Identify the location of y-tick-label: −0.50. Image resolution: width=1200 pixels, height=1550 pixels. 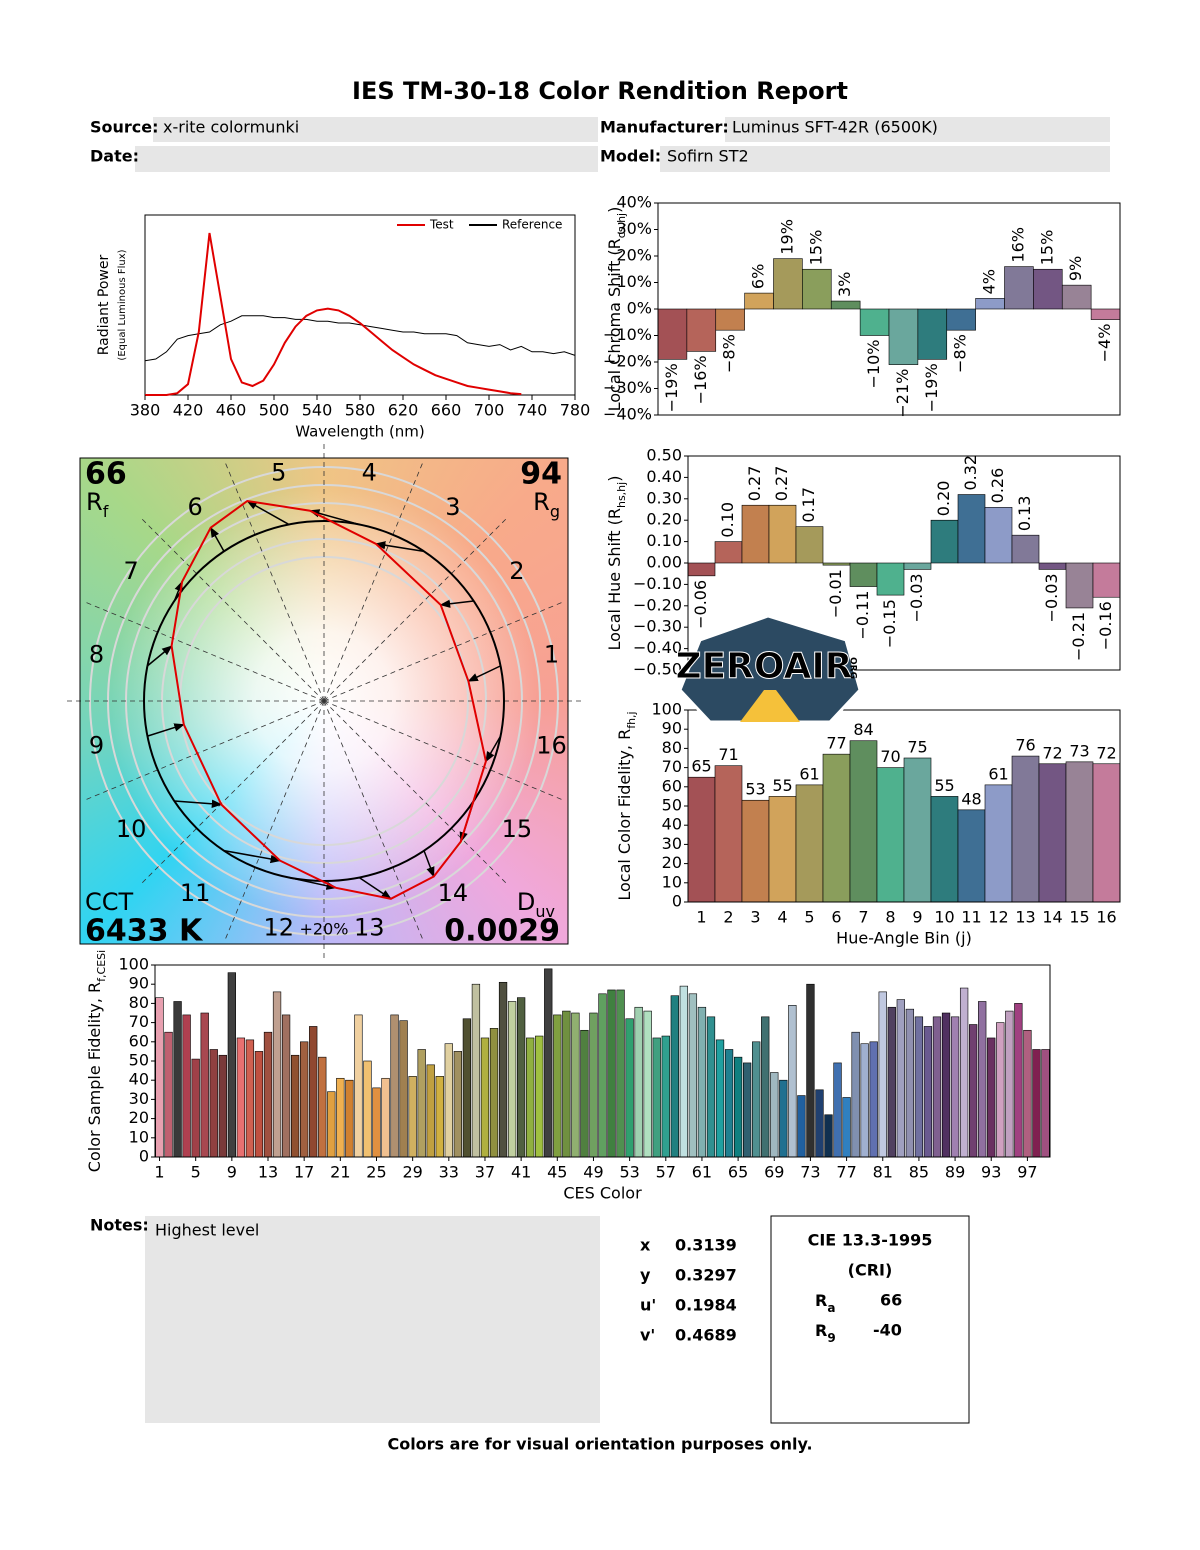
(657, 669).